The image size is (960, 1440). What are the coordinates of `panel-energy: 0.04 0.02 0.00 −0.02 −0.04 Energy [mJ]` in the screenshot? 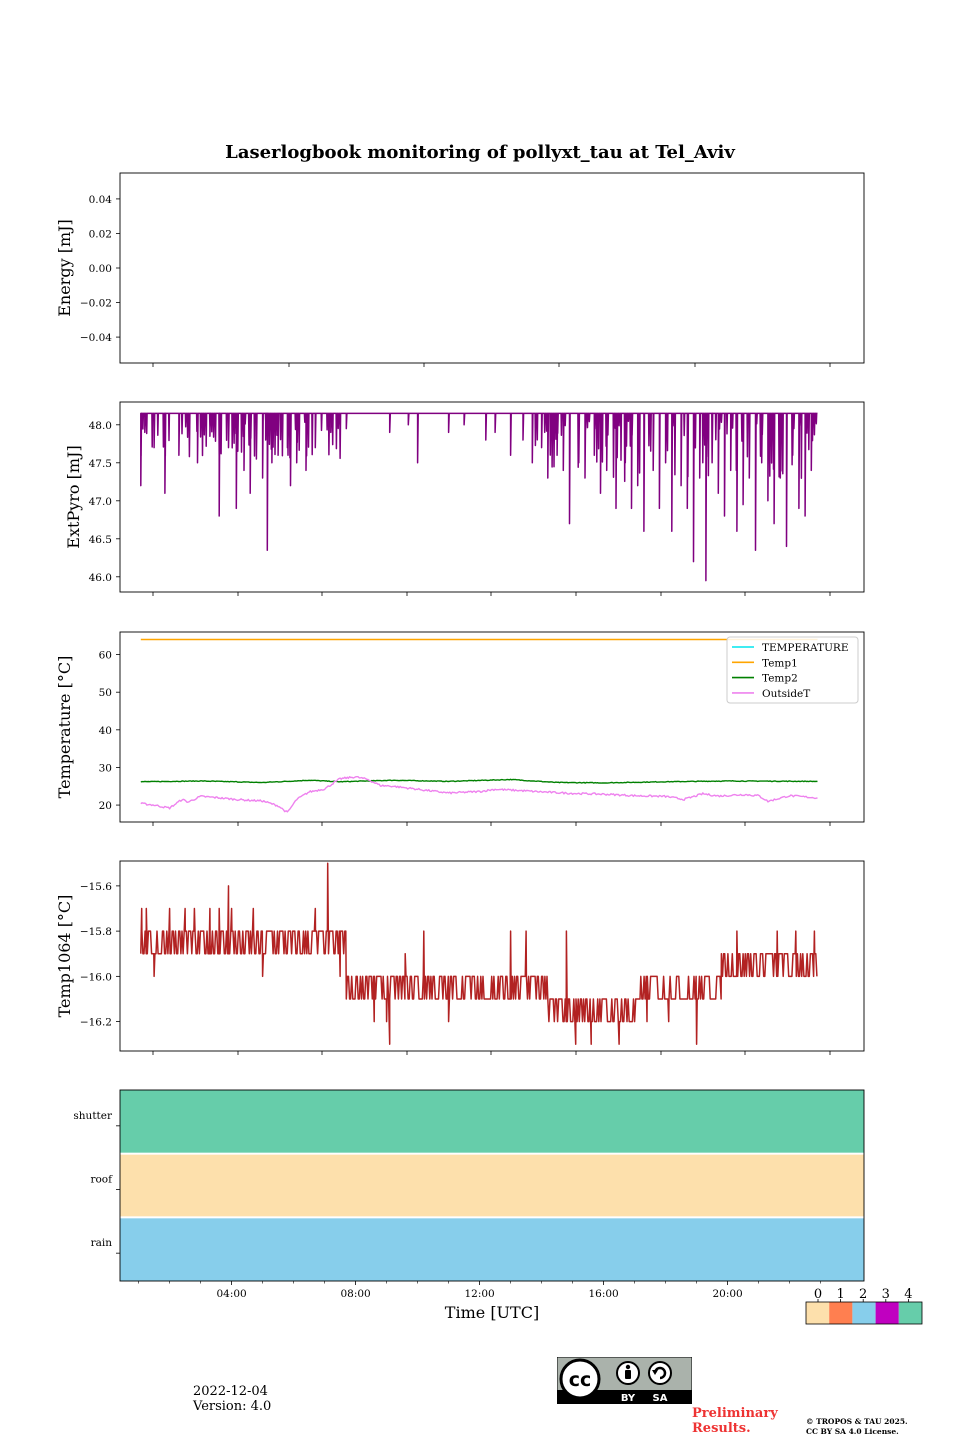 It's located at (460, 269).